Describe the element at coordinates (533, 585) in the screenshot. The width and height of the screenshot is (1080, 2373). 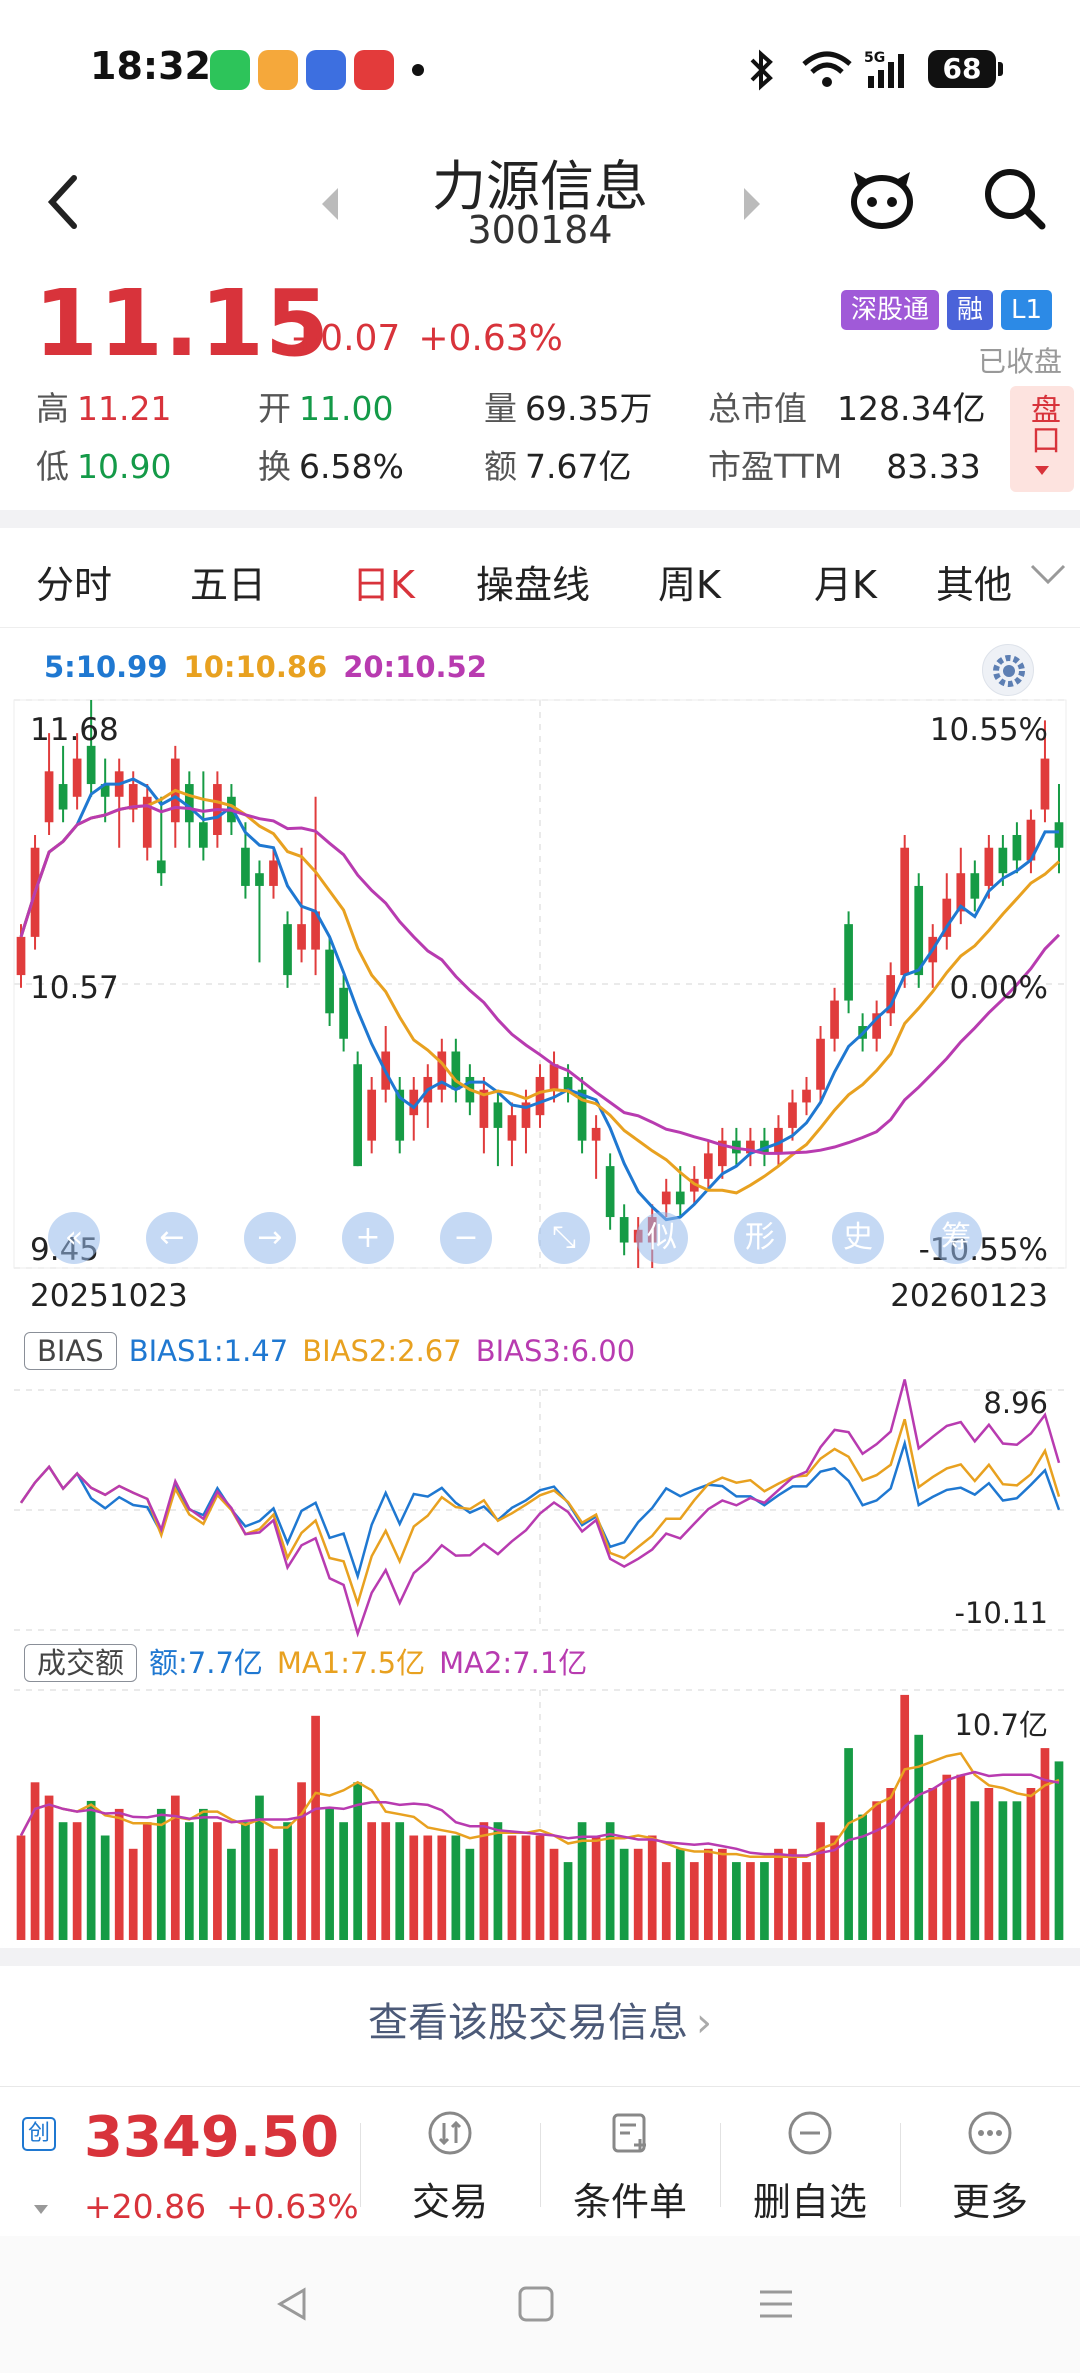
I see `tab-trading-line: 操盘线` at that location.